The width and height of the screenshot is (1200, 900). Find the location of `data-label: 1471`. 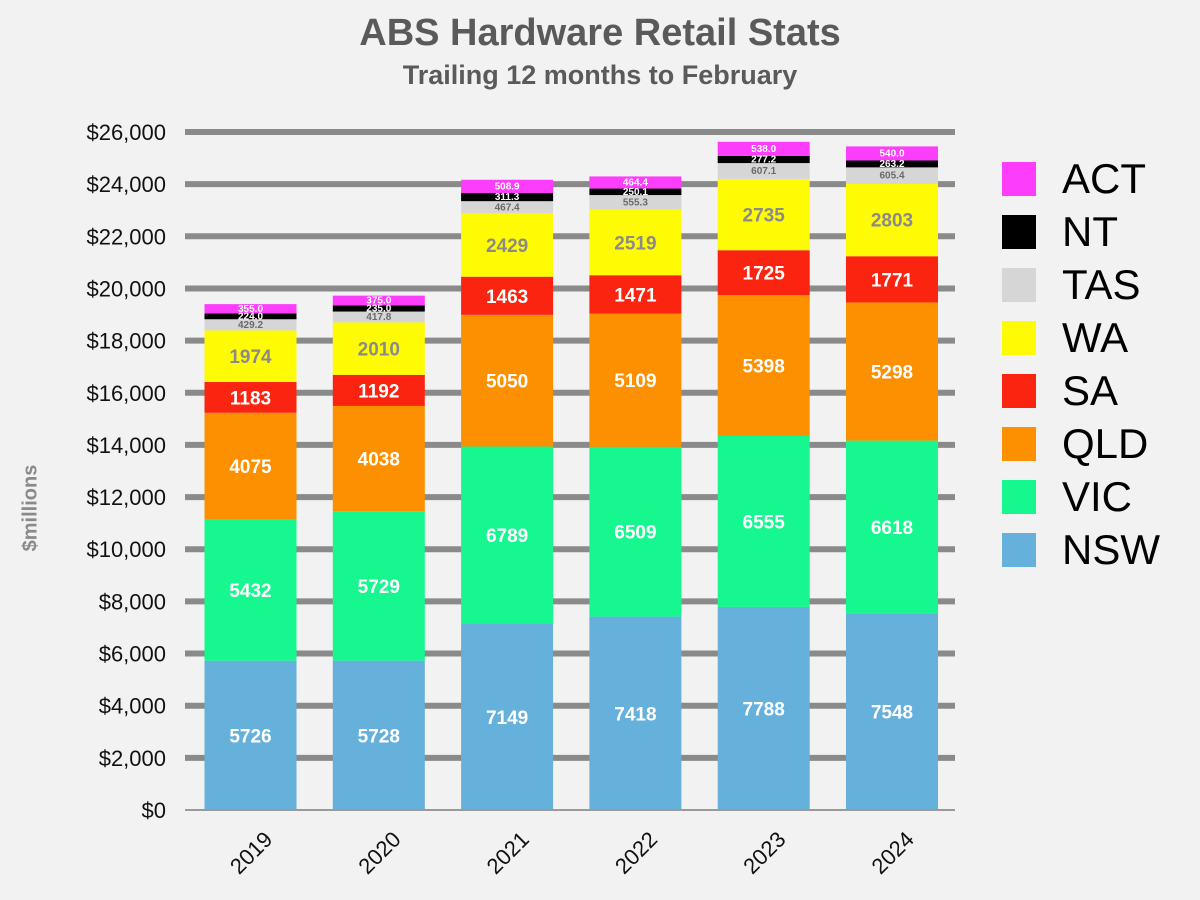

data-label: 1471 is located at coordinates (635, 295).